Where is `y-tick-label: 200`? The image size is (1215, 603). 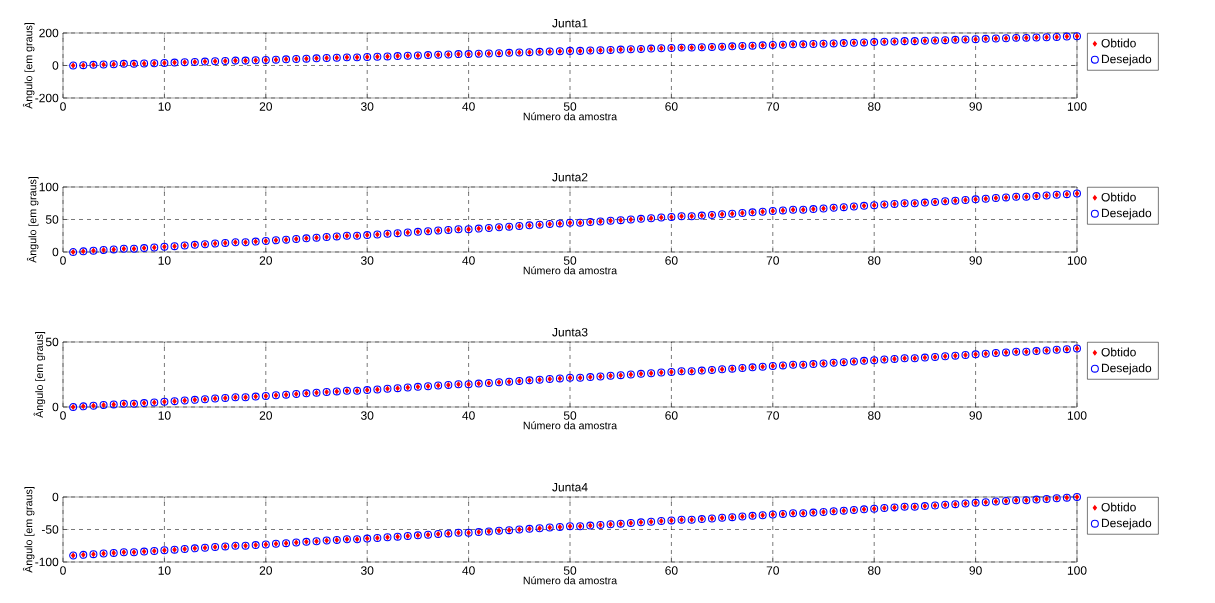
y-tick-label: 200 is located at coordinates (49, 33).